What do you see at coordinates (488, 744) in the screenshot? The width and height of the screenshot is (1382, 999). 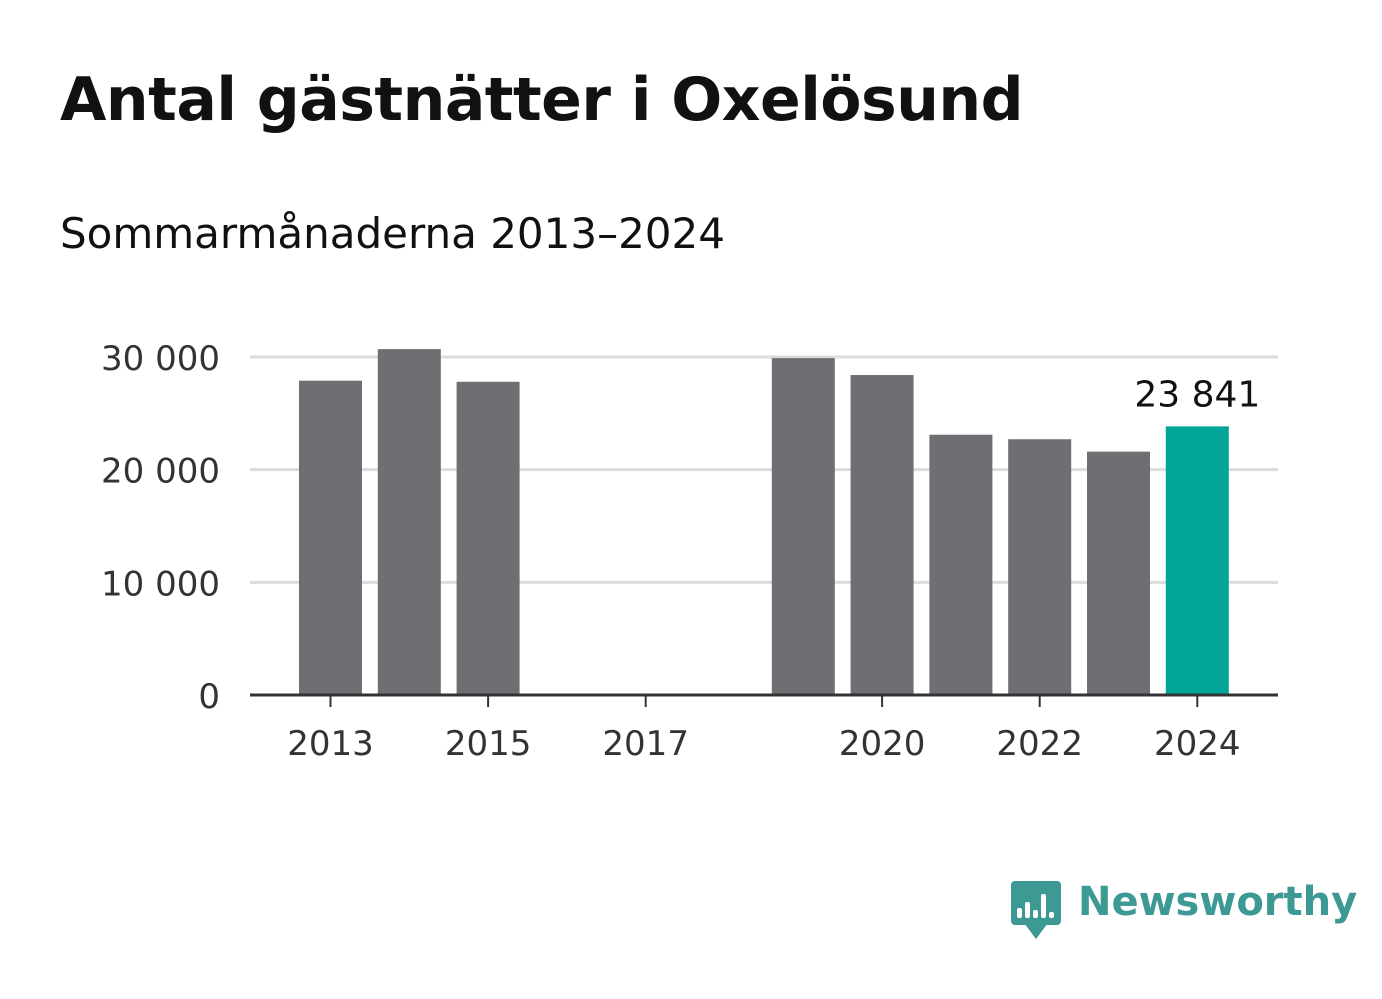 I see `x-tick-label: 2015` at bounding box center [488, 744].